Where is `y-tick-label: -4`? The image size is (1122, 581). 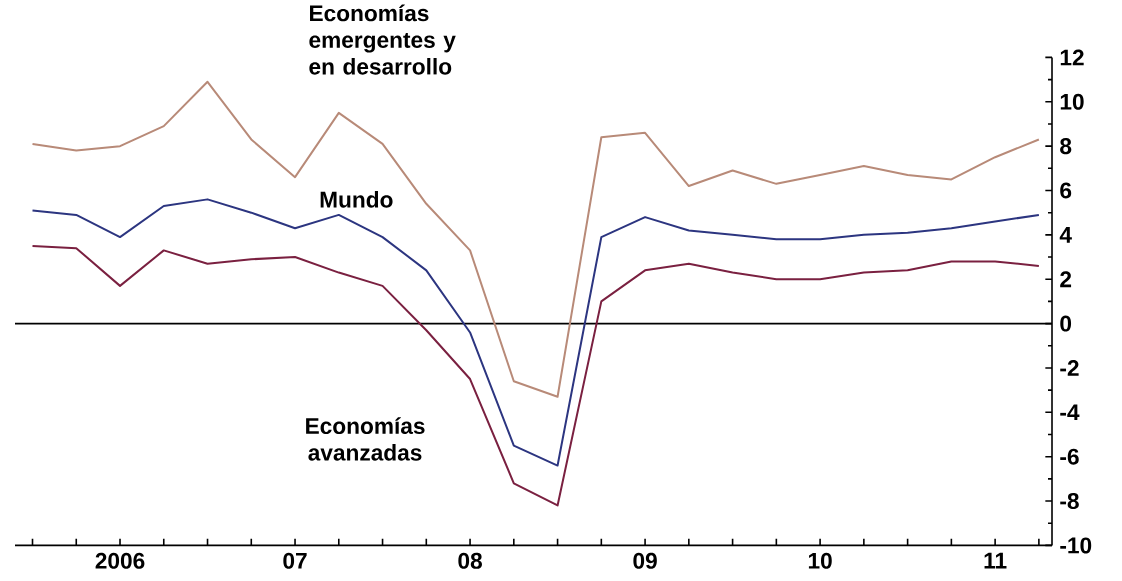
y-tick-label: -4 is located at coordinates (1070, 412).